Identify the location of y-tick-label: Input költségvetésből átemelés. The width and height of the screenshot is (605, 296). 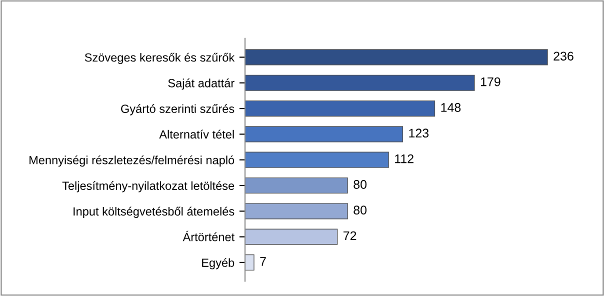
(154, 212).